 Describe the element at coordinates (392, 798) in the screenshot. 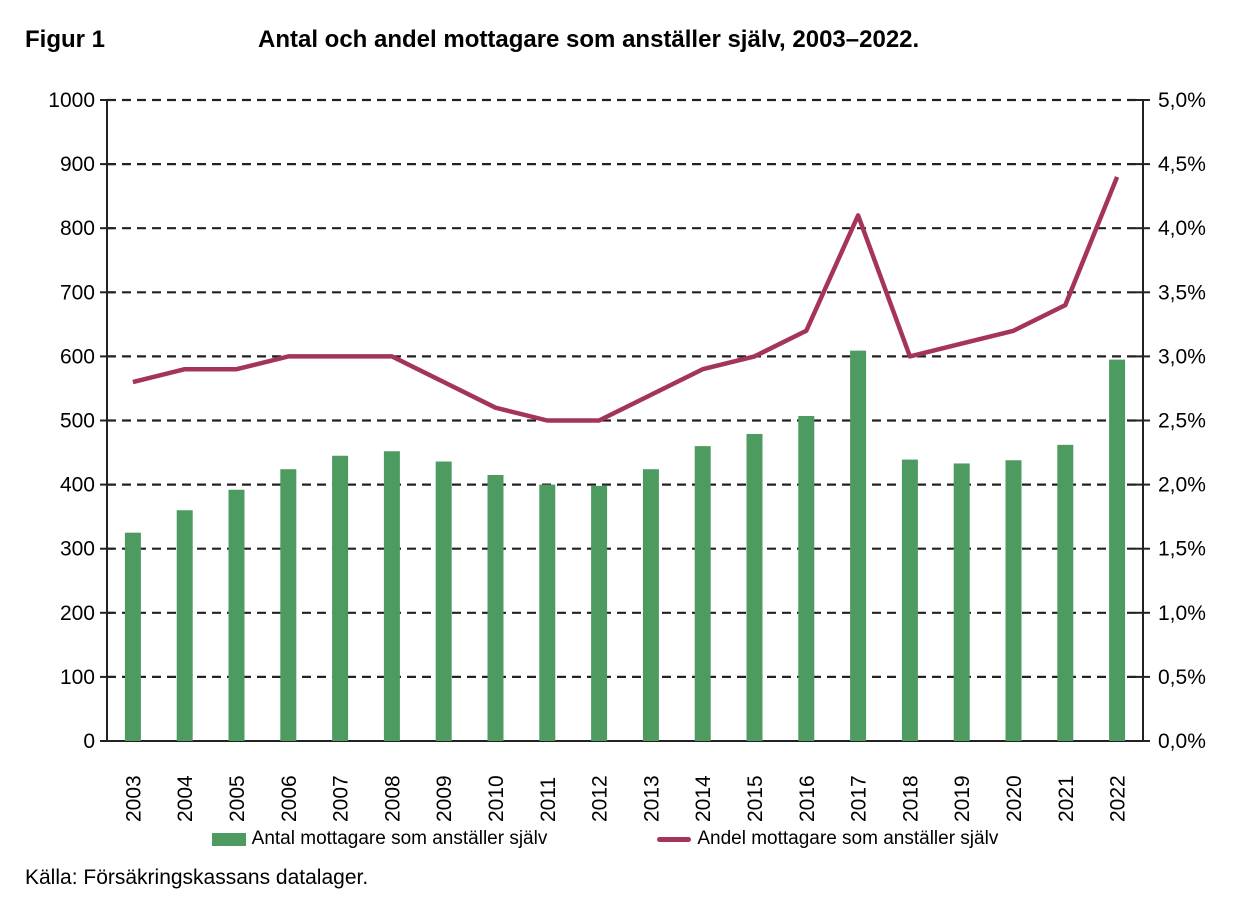

I see `year-label-2008: 2008` at that location.